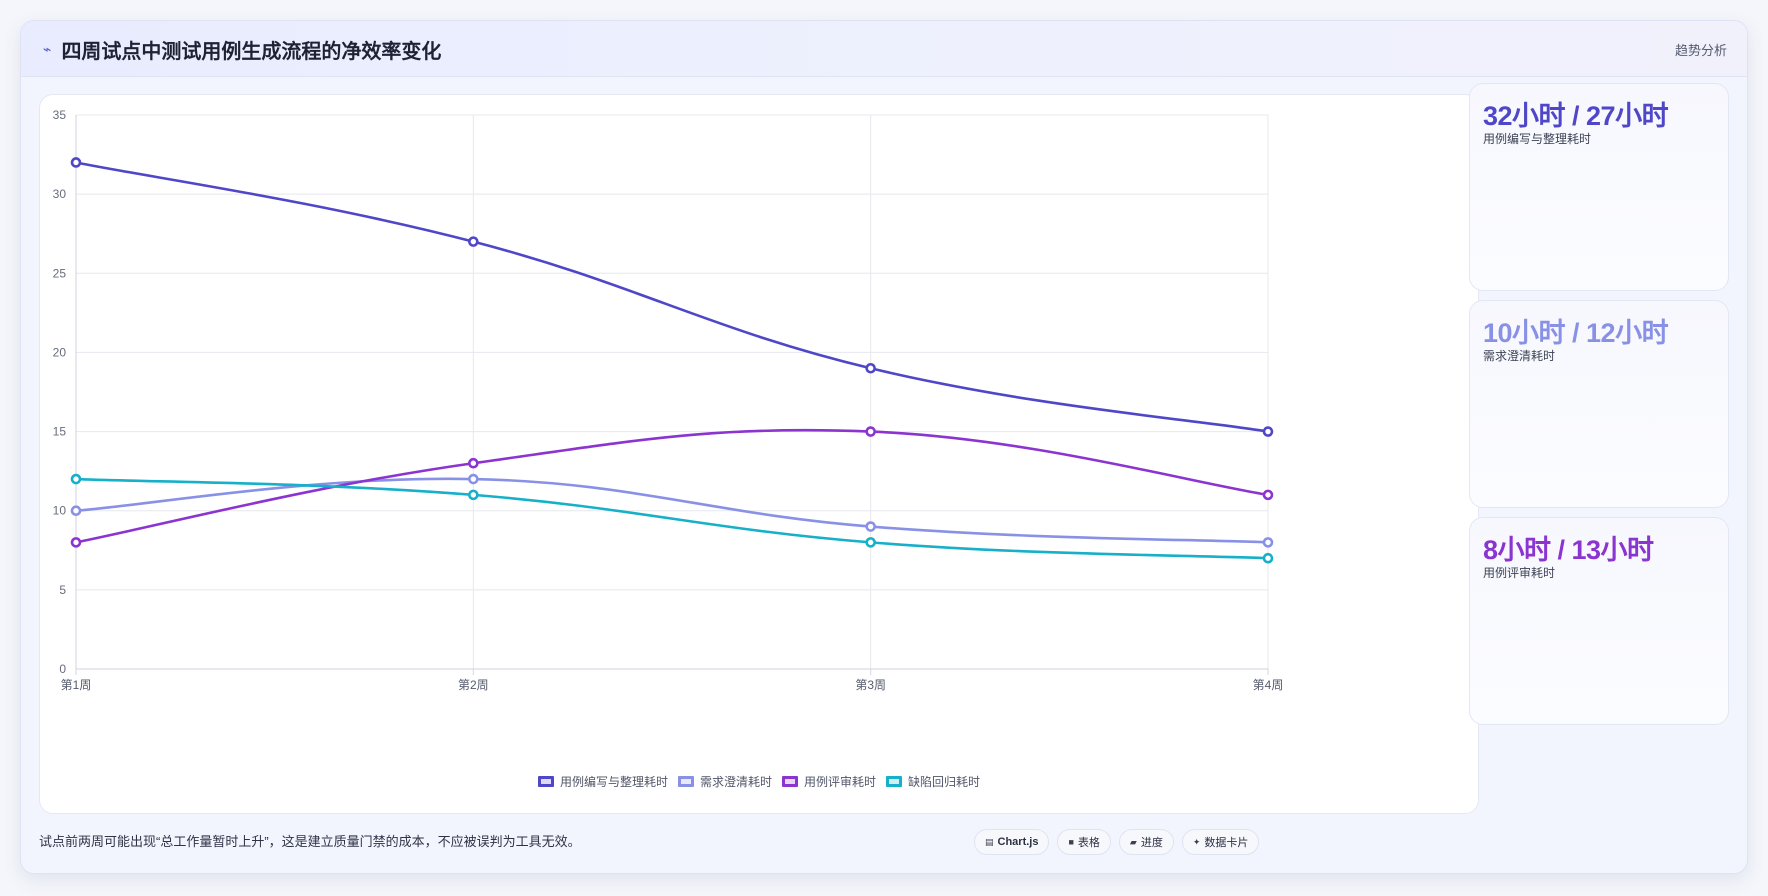 Image resolution: width=1768 pixels, height=896 pixels. I want to click on kpi-value-1: 32小时 / 27小时, so click(1576, 116).